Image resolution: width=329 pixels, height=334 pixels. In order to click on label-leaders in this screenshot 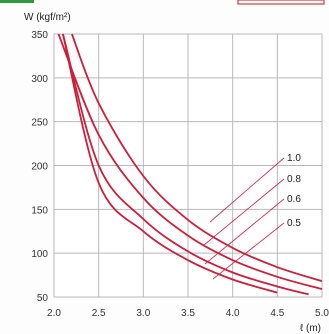, I will do `click(244, 218)`.